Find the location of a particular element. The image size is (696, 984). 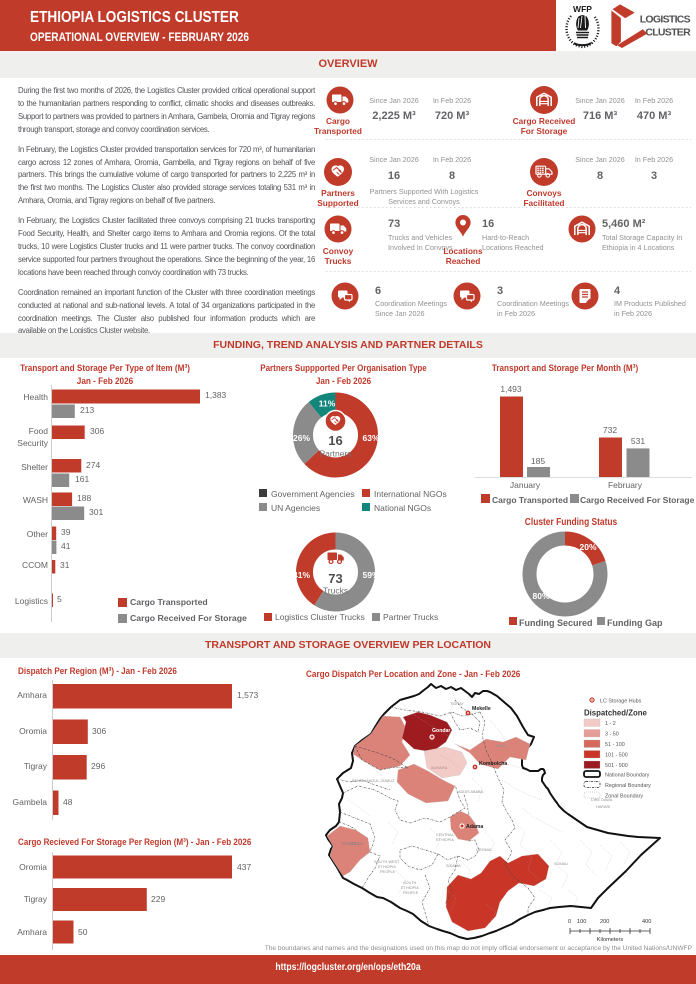

svg-text: 63% is located at coordinates (370, 438).